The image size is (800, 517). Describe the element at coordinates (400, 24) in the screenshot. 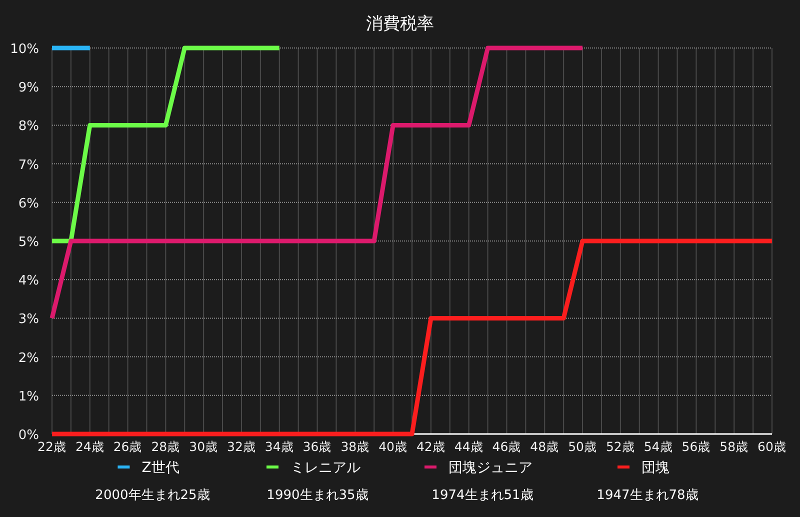

I see `chart-title: 消費税率` at that location.